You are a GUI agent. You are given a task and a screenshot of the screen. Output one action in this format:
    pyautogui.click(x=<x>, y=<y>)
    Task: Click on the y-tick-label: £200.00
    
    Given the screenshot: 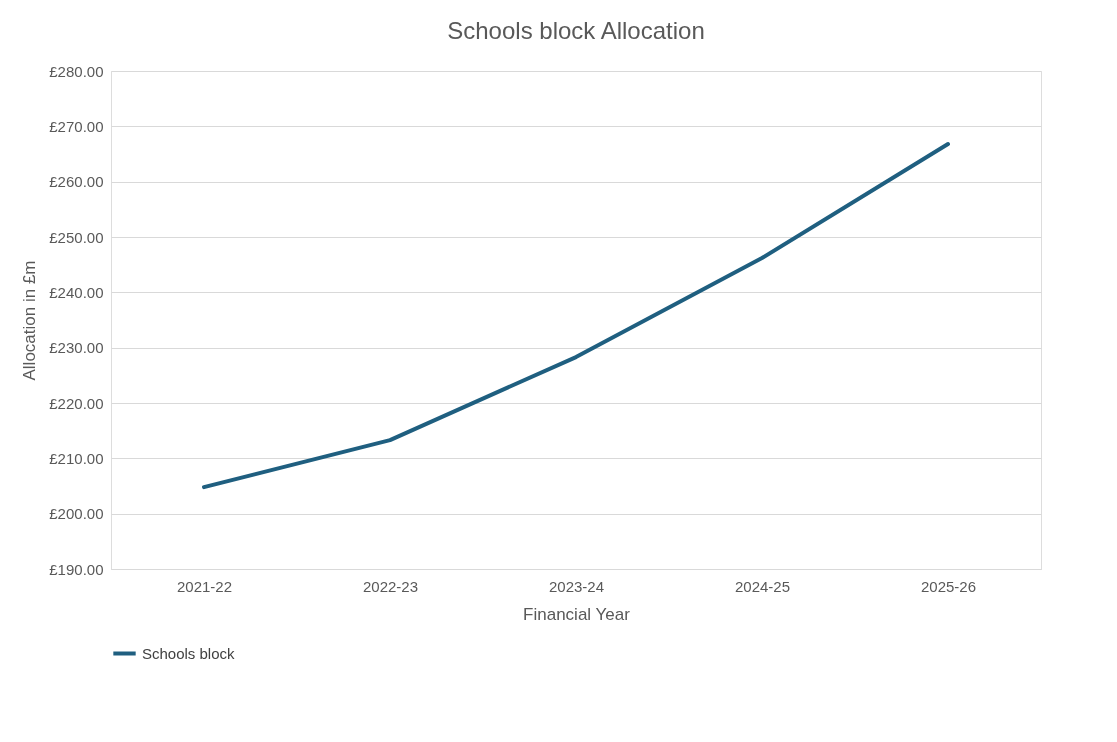 What is the action you would take?
    pyautogui.click(x=76, y=514)
    